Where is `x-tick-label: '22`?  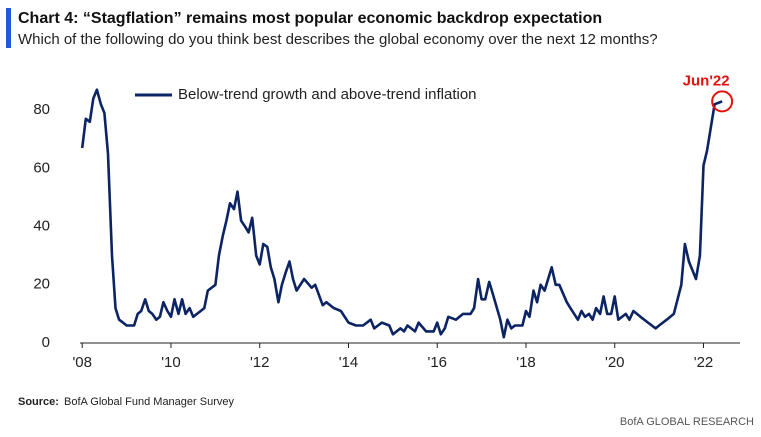
x-tick-label: '22 is located at coordinates (704, 362).